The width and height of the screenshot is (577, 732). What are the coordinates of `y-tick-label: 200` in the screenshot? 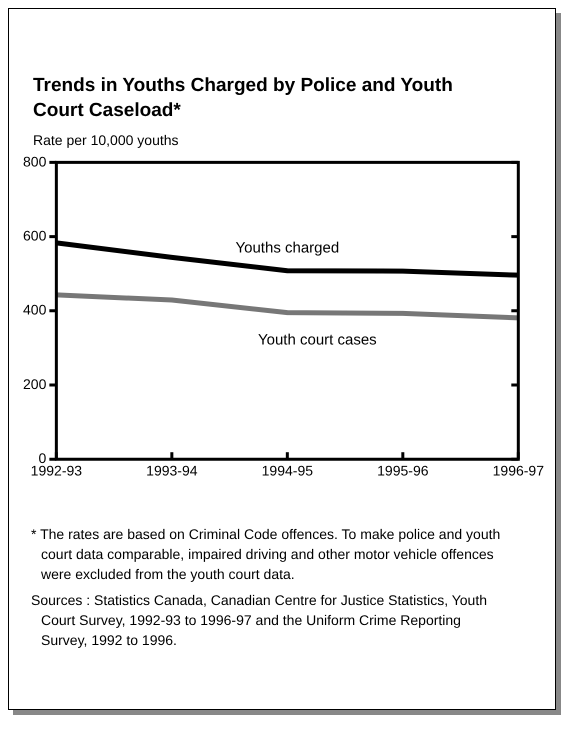 It's located at (35, 384).